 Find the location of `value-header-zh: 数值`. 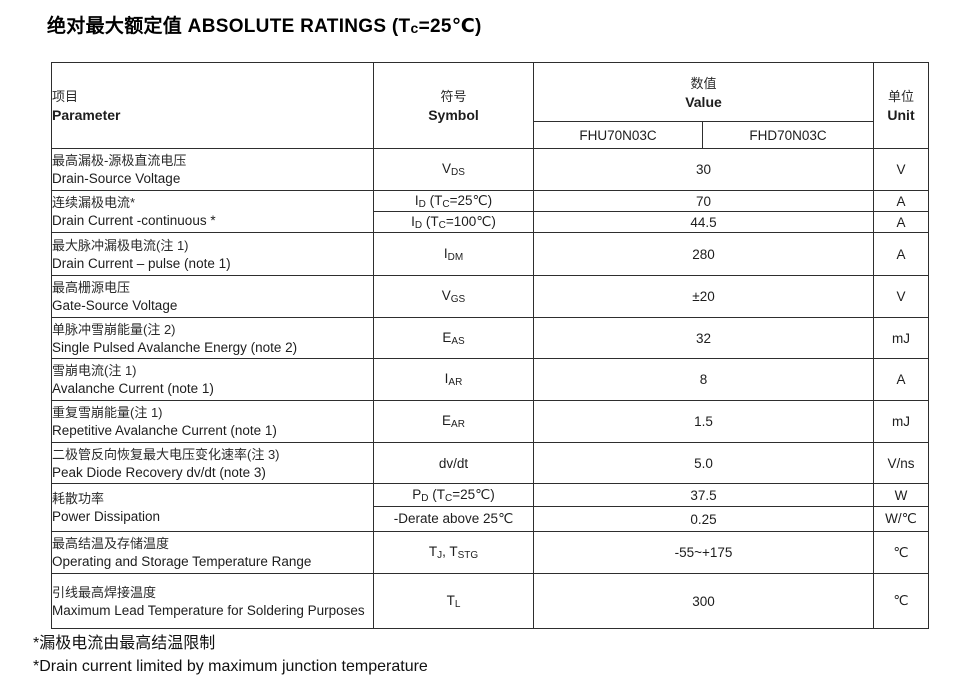

value-header-zh: 数值 is located at coordinates (703, 83).